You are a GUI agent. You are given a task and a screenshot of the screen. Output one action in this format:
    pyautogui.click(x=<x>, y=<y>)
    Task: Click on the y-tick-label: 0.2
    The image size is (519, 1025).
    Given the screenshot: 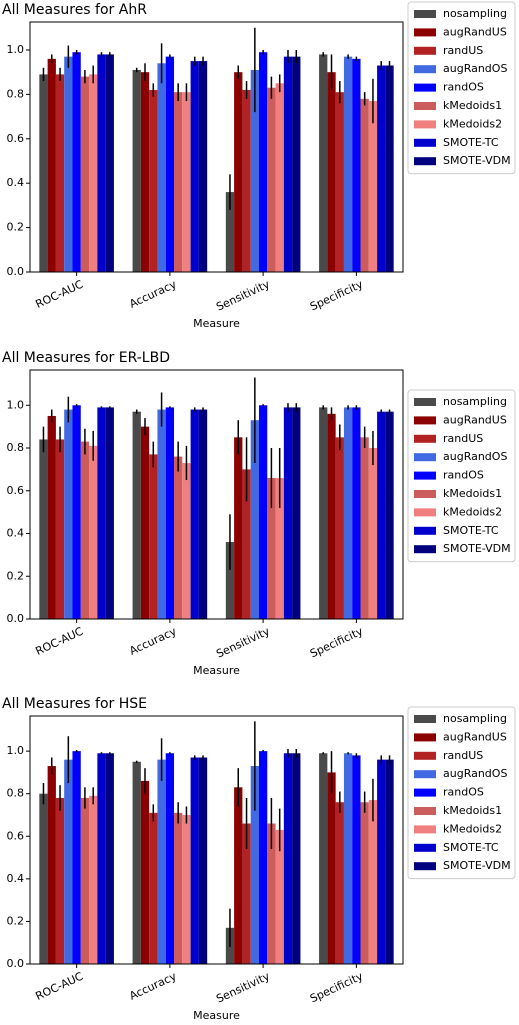 What is the action you would take?
    pyautogui.click(x=16, y=920)
    